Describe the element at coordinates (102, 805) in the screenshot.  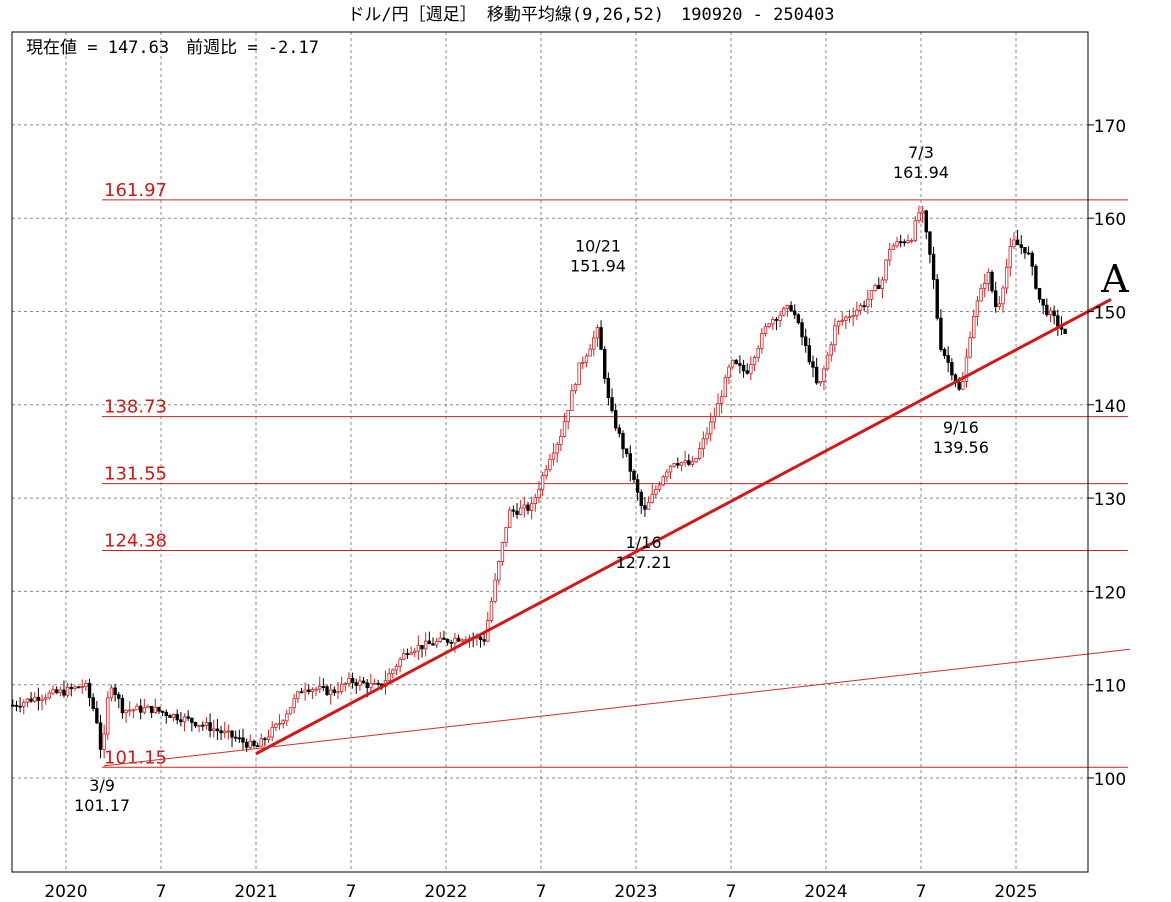
I see `annotation-value: 101.17` at that location.